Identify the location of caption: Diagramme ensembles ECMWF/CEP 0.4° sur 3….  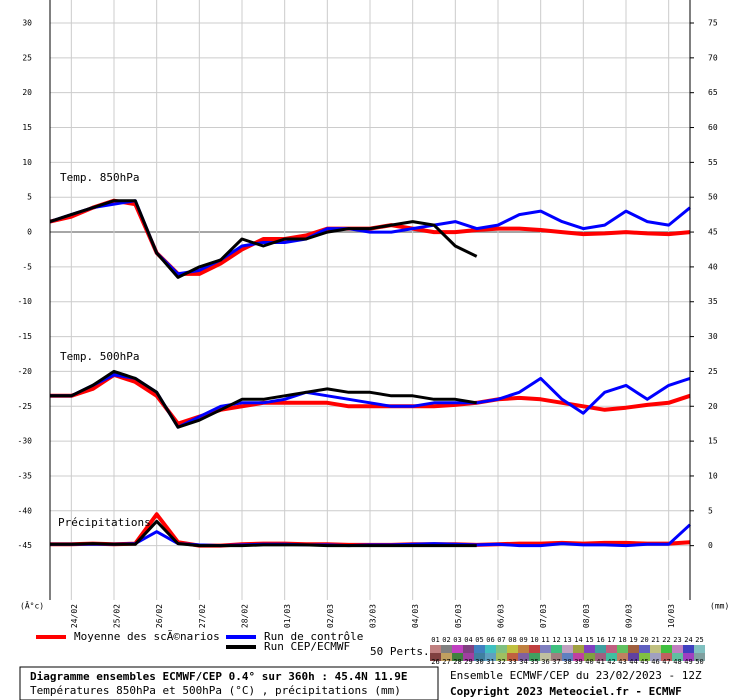
(219, 676).